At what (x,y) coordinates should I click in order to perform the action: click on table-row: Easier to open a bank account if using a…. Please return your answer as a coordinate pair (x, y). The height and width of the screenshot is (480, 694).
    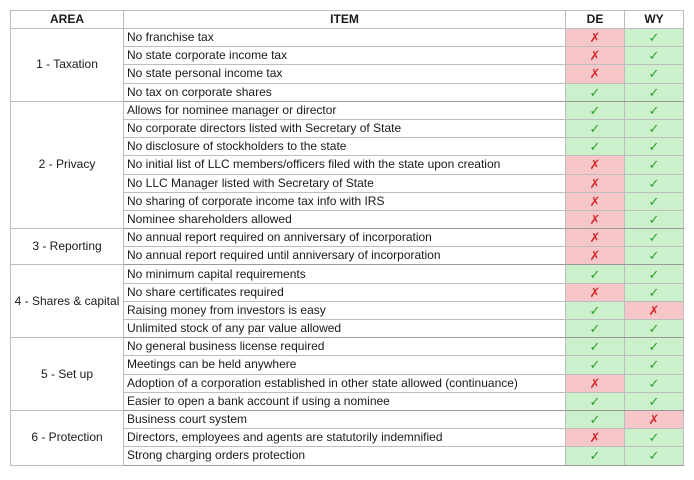
    Looking at the image, I should click on (347, 401).